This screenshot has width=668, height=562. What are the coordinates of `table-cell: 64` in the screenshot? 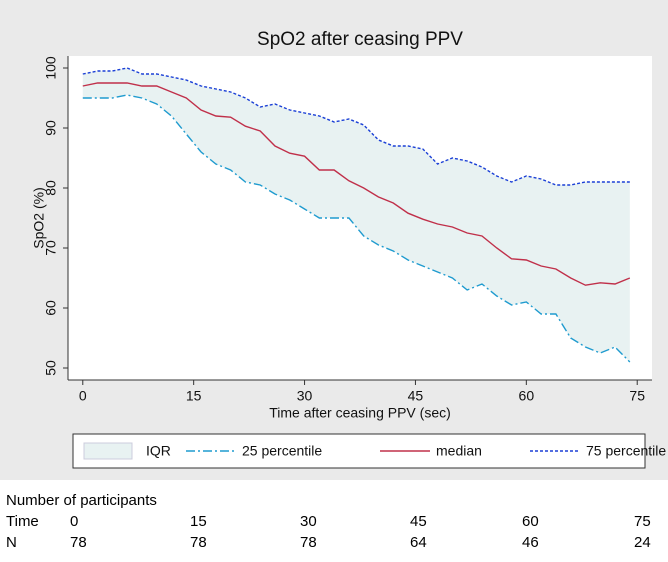 It's located at (418, 542).